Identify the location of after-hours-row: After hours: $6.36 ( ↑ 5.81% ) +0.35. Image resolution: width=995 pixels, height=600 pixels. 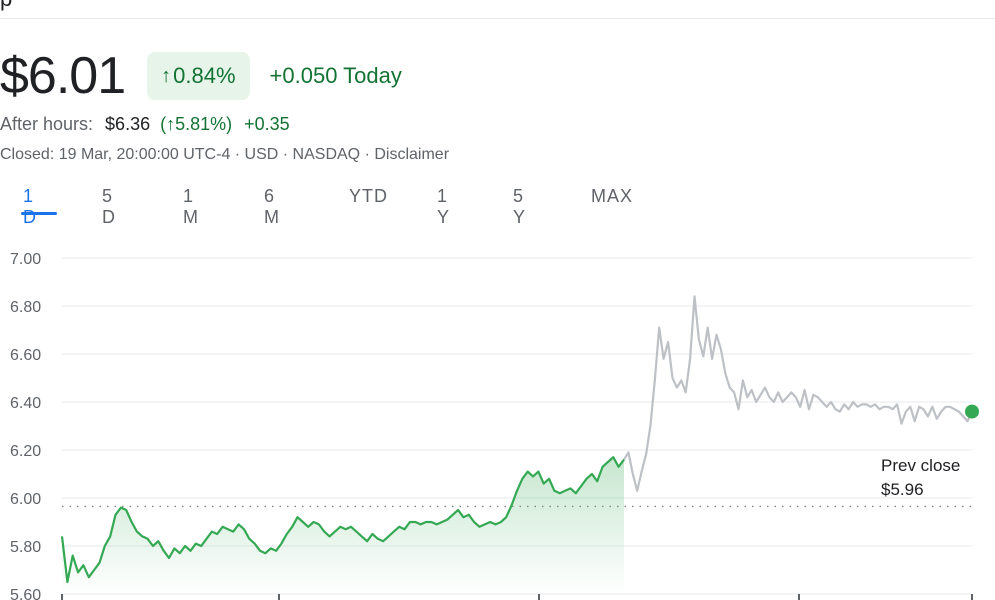
(145, 124).